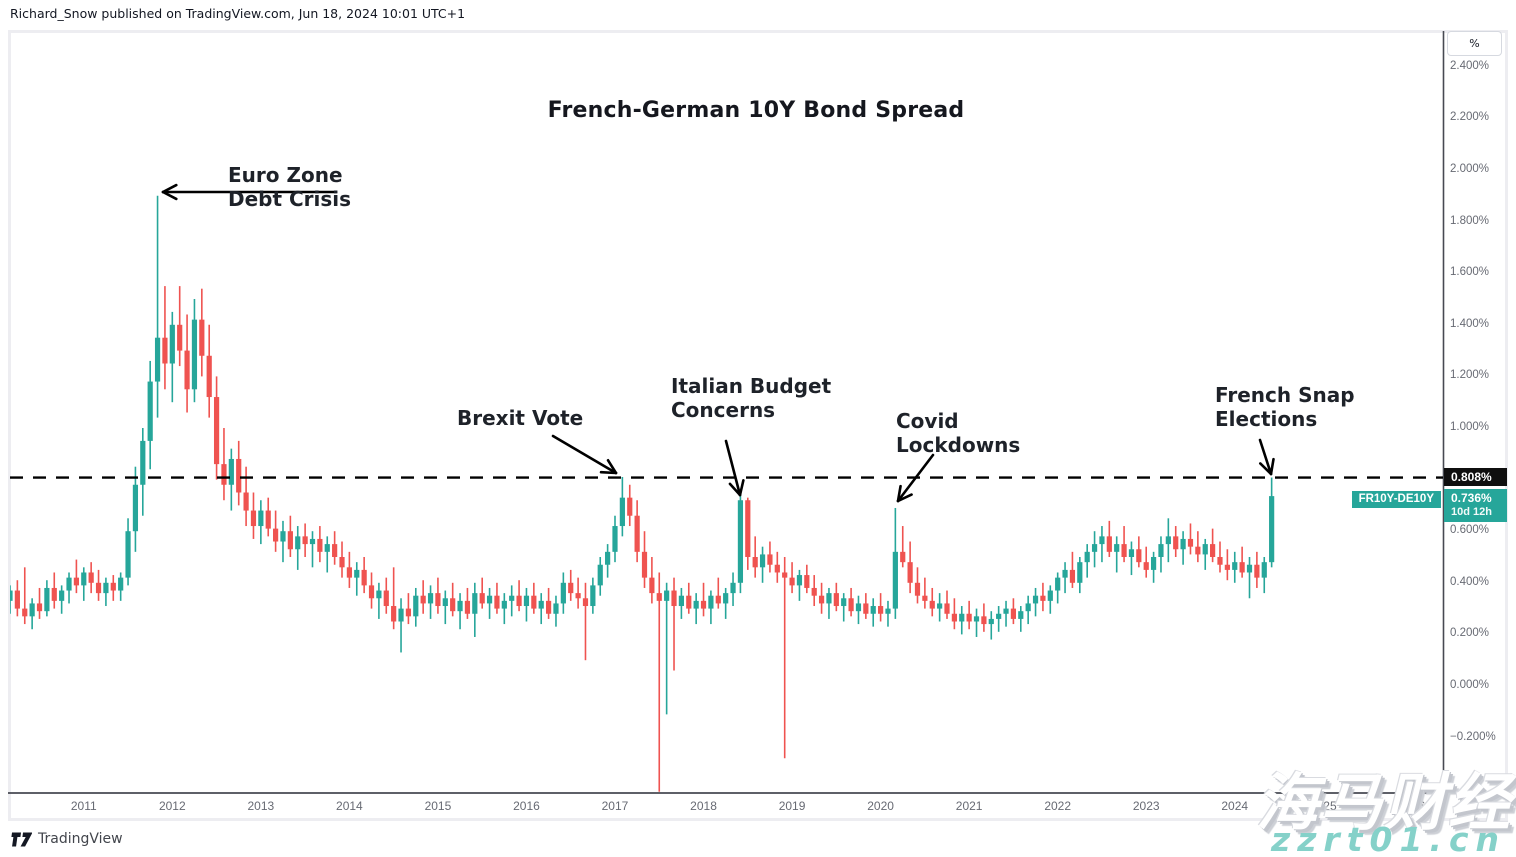 The image size is (1516, 857). What do you see at coordinates (172, 806) in the screenshot?
I see `year-tick-label: 2012` at bounding box center [172, 806].